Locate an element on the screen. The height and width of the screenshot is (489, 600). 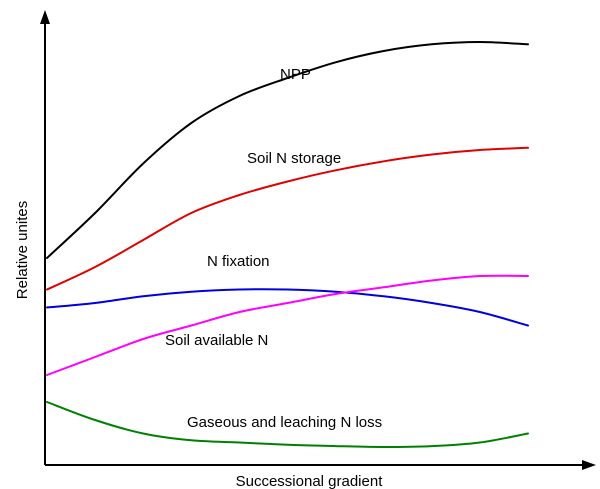
series-label-n-fixation: N fixation is located at coordinates (238, 261).